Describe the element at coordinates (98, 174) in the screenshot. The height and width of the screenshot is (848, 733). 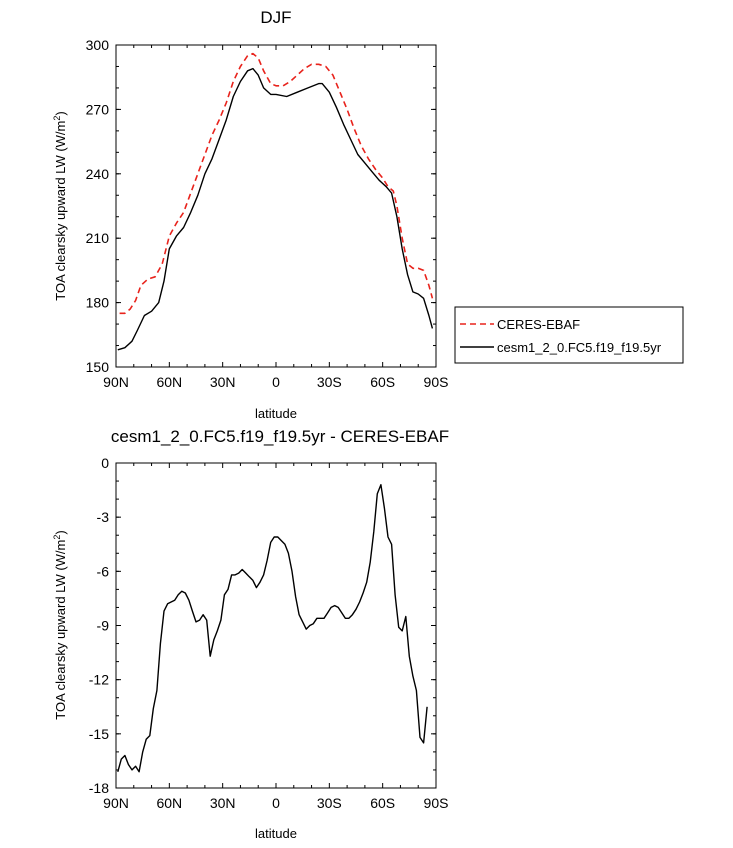
I see `top-y-tick-label: 240` at that location.